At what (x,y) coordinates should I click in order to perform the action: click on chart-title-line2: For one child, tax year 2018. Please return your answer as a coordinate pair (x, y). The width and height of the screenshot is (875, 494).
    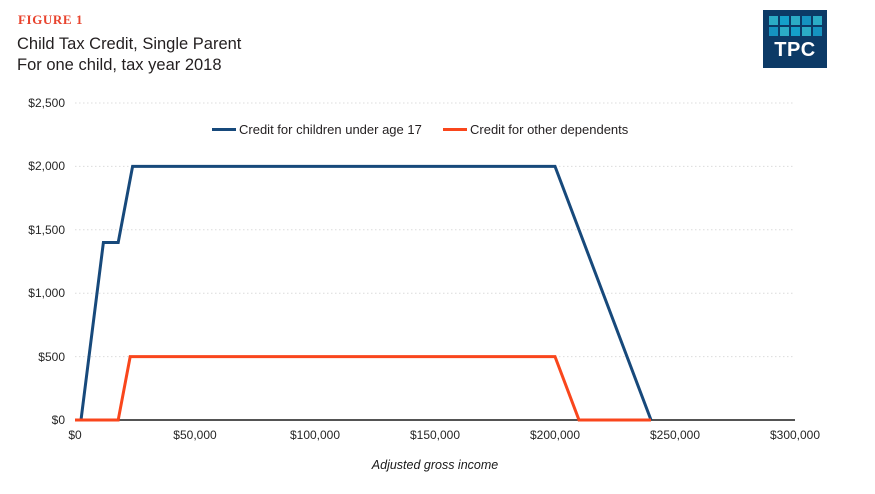
    Looking at the image, I should click on (119, 65).